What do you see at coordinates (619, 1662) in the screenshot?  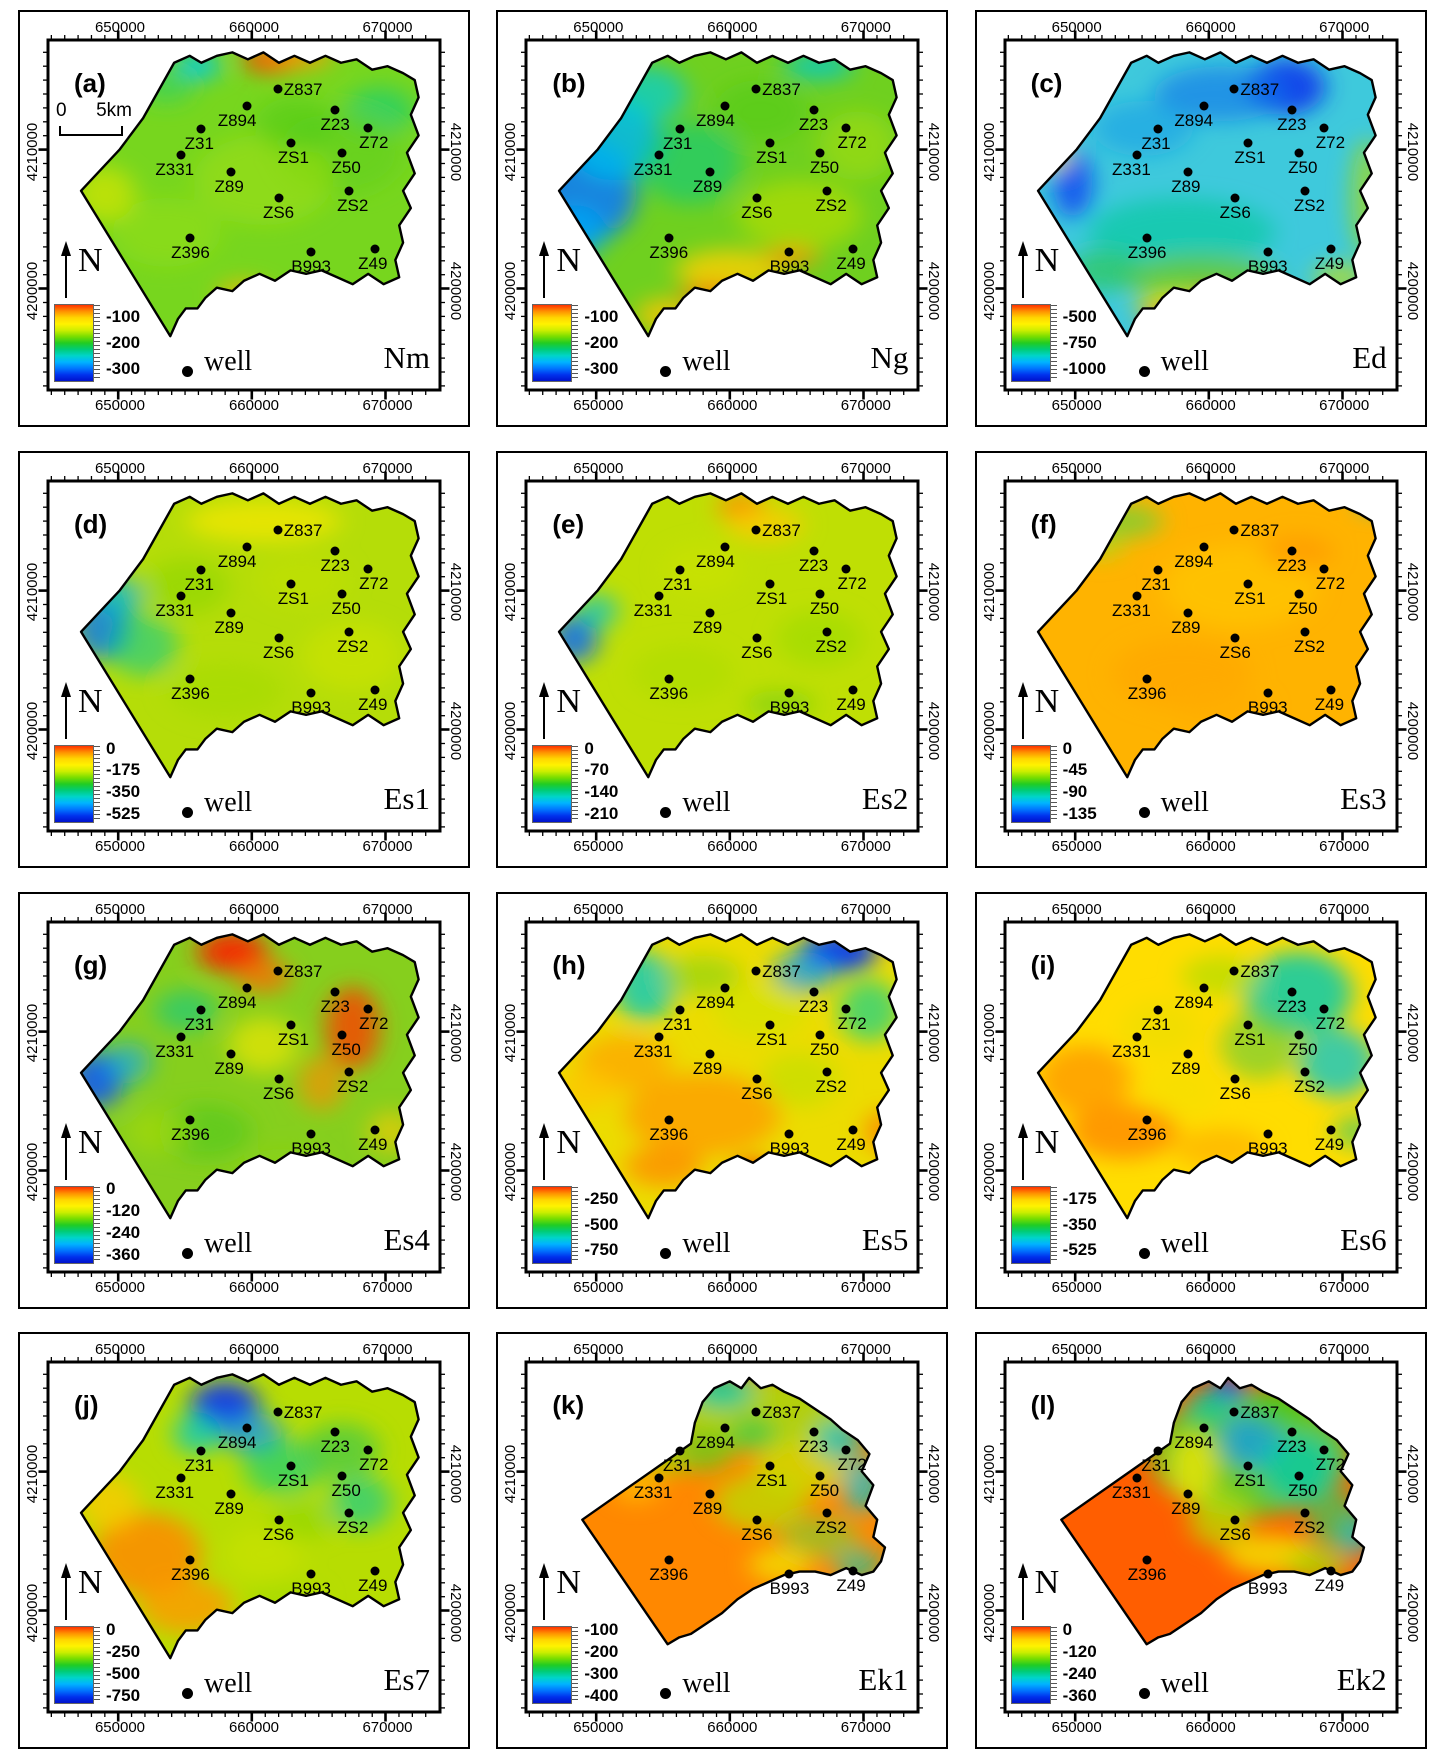 I see `color-scale-labels: -100 -200 -300 -400` at bounding box center [619, 1662].